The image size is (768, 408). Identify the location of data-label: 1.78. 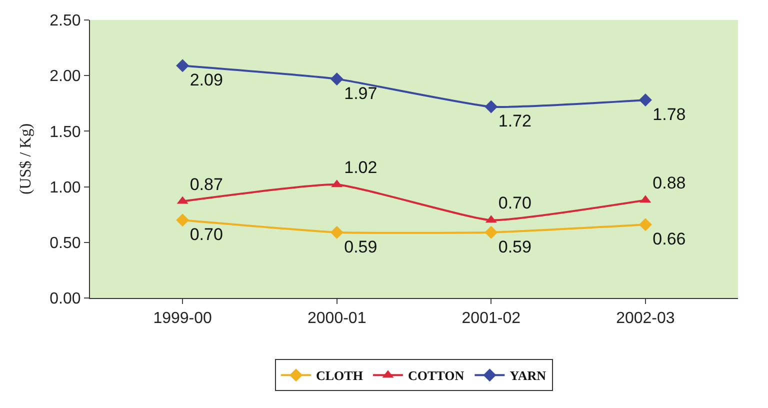
(669, 114).